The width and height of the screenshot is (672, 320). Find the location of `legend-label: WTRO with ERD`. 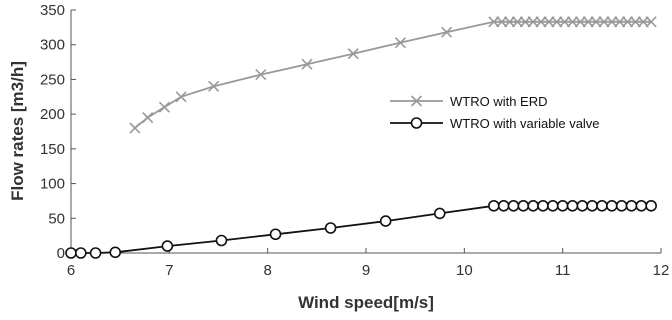

legend-label: WTRO with ERD is located at coordinates (499, 101).